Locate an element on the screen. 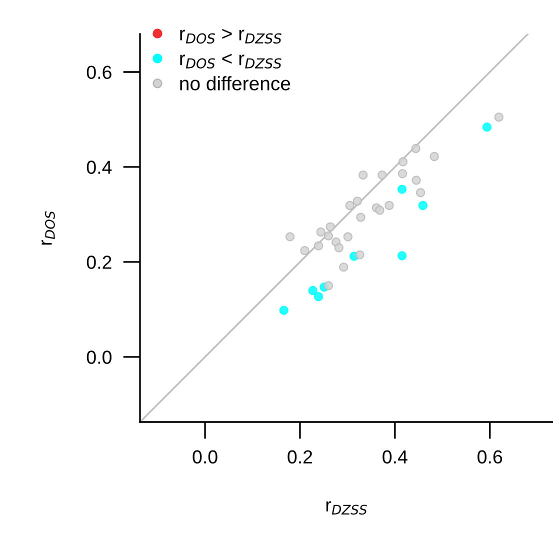  y-tick-label: 0.6 is located at coordinates (99, 72).